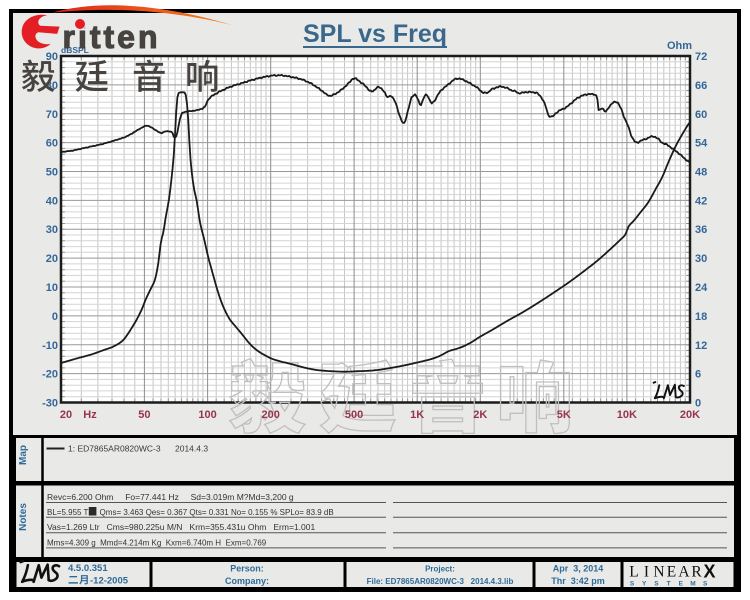  I want to click on svg-text: 10K, so click(627, 415).